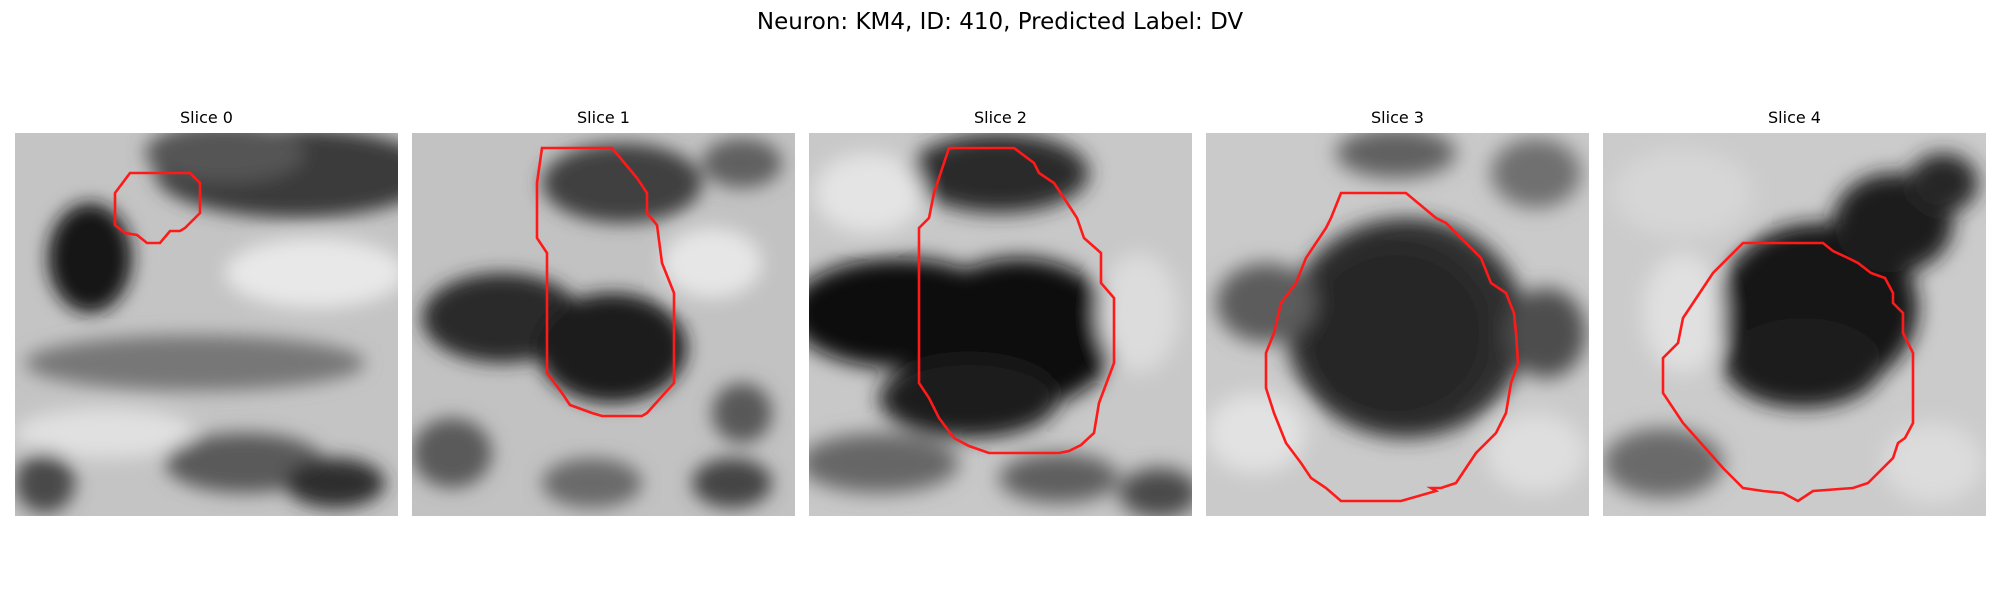  What do you see at coordinates (1000, 117) in the screenshot?
I see `slice-title-2: Slice 2` at bounding box center [1000, 117].